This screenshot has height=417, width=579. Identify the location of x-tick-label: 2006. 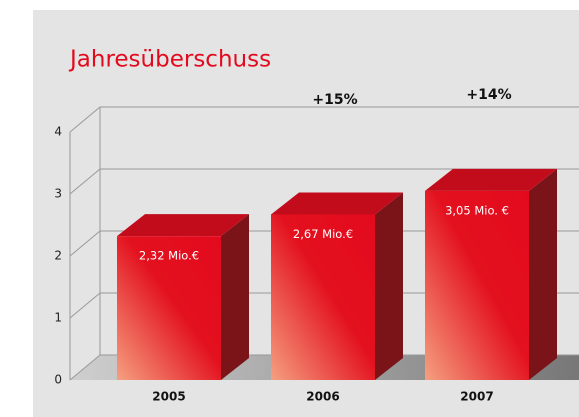
(322, 397).